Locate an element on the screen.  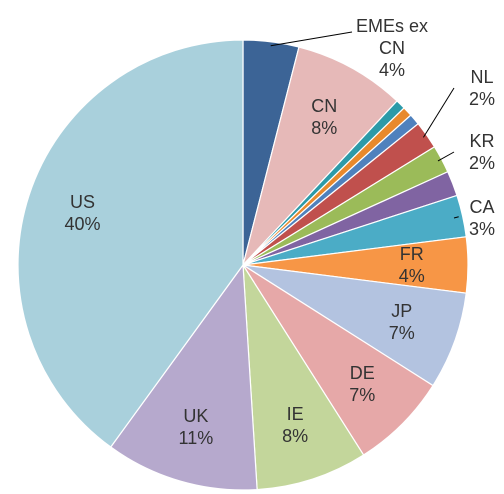
slice-label: JP 7% is located at coordinates (402, 322).